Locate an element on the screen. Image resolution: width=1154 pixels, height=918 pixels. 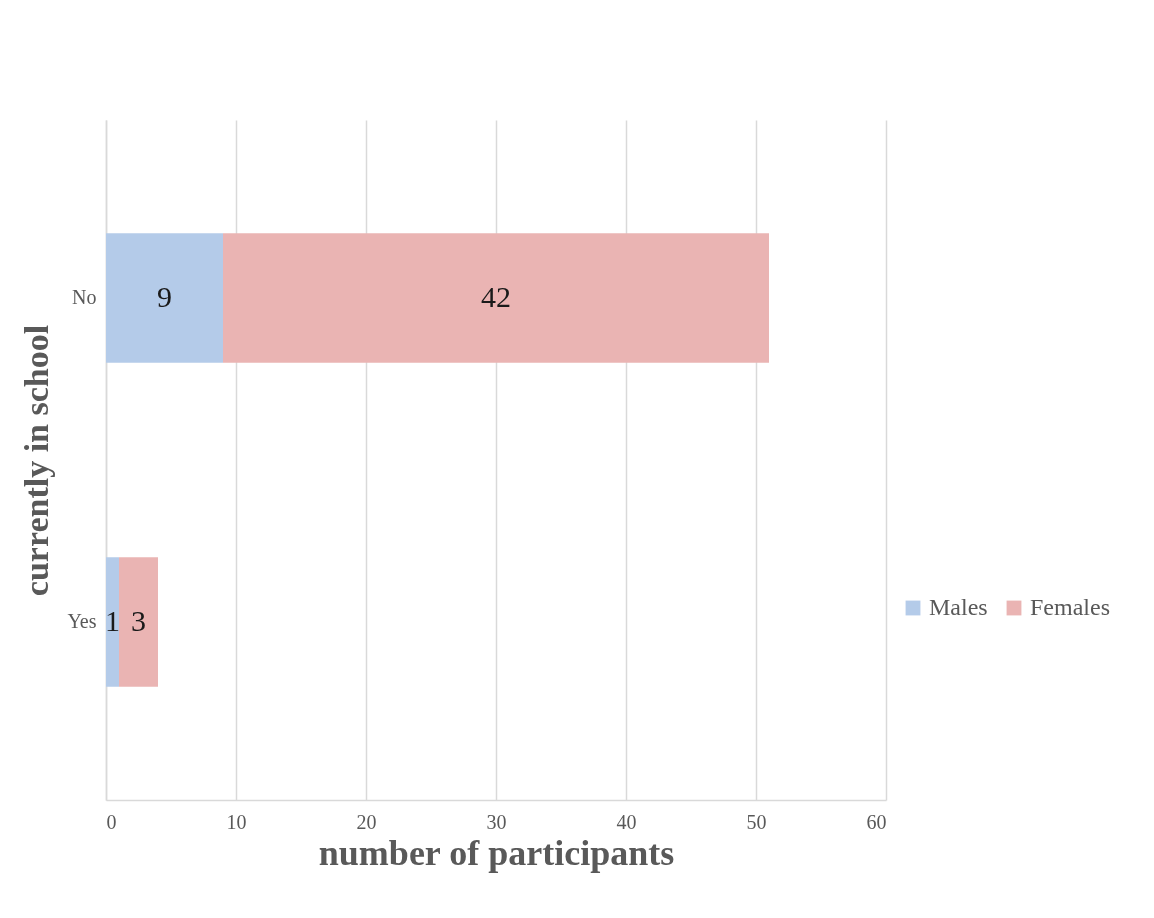
legend-label: Females is located at coordinates (1070, 607).